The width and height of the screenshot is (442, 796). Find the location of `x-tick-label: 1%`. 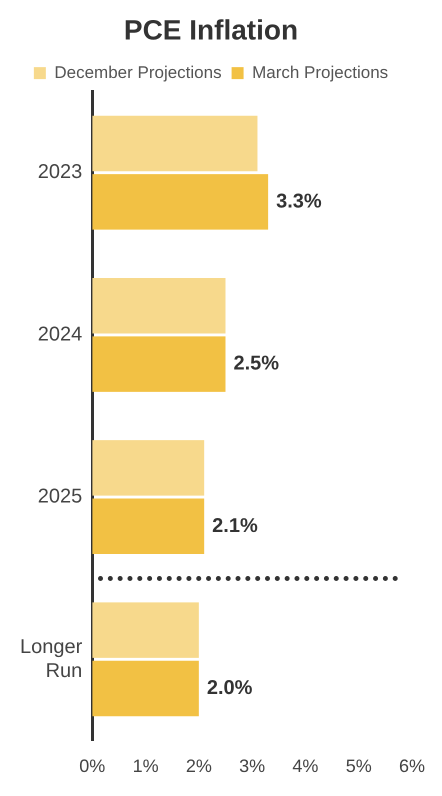

x-tick-label: 1% is located at coordinates (145, 766).